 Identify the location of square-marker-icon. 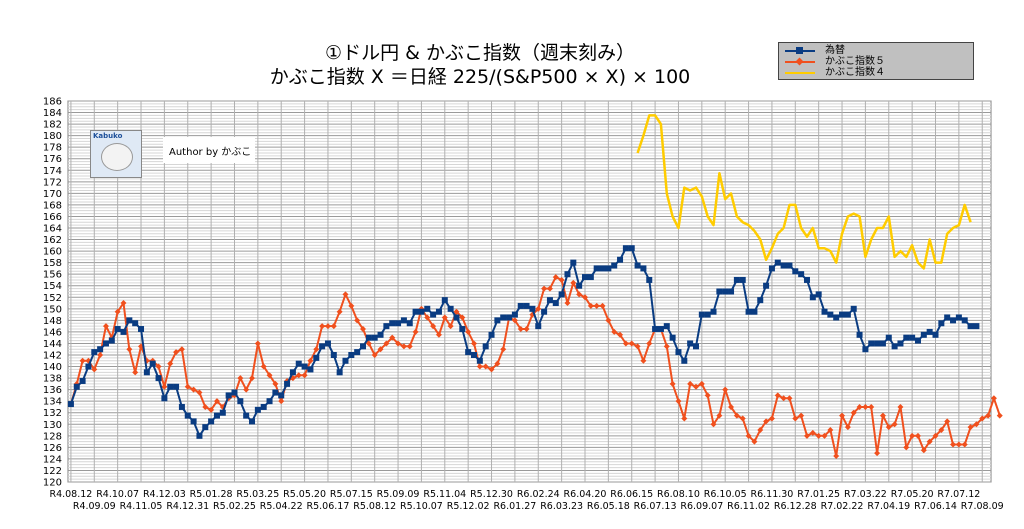
(799, 50).